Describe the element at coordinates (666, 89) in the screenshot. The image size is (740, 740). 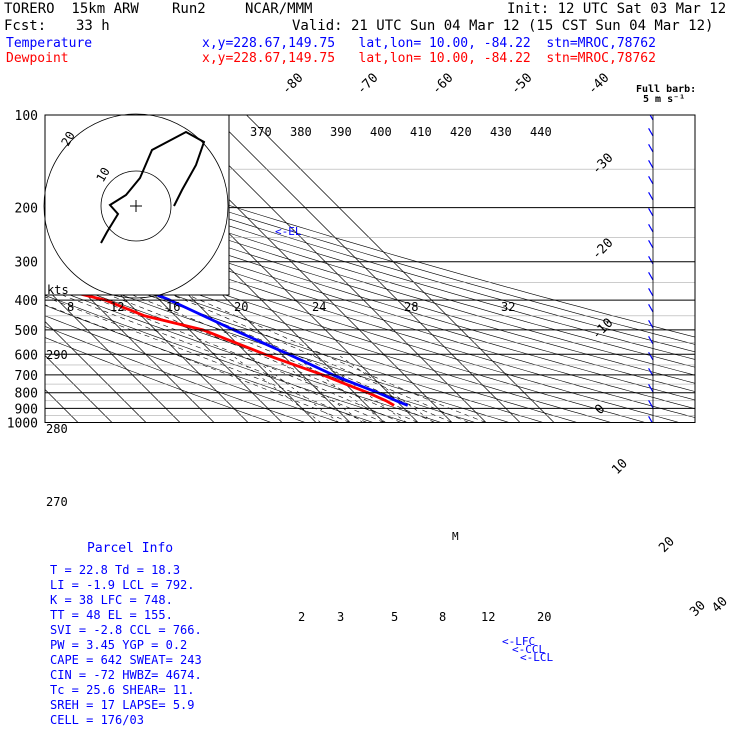
I see `wind-barb-title: Full barb:` at that location.